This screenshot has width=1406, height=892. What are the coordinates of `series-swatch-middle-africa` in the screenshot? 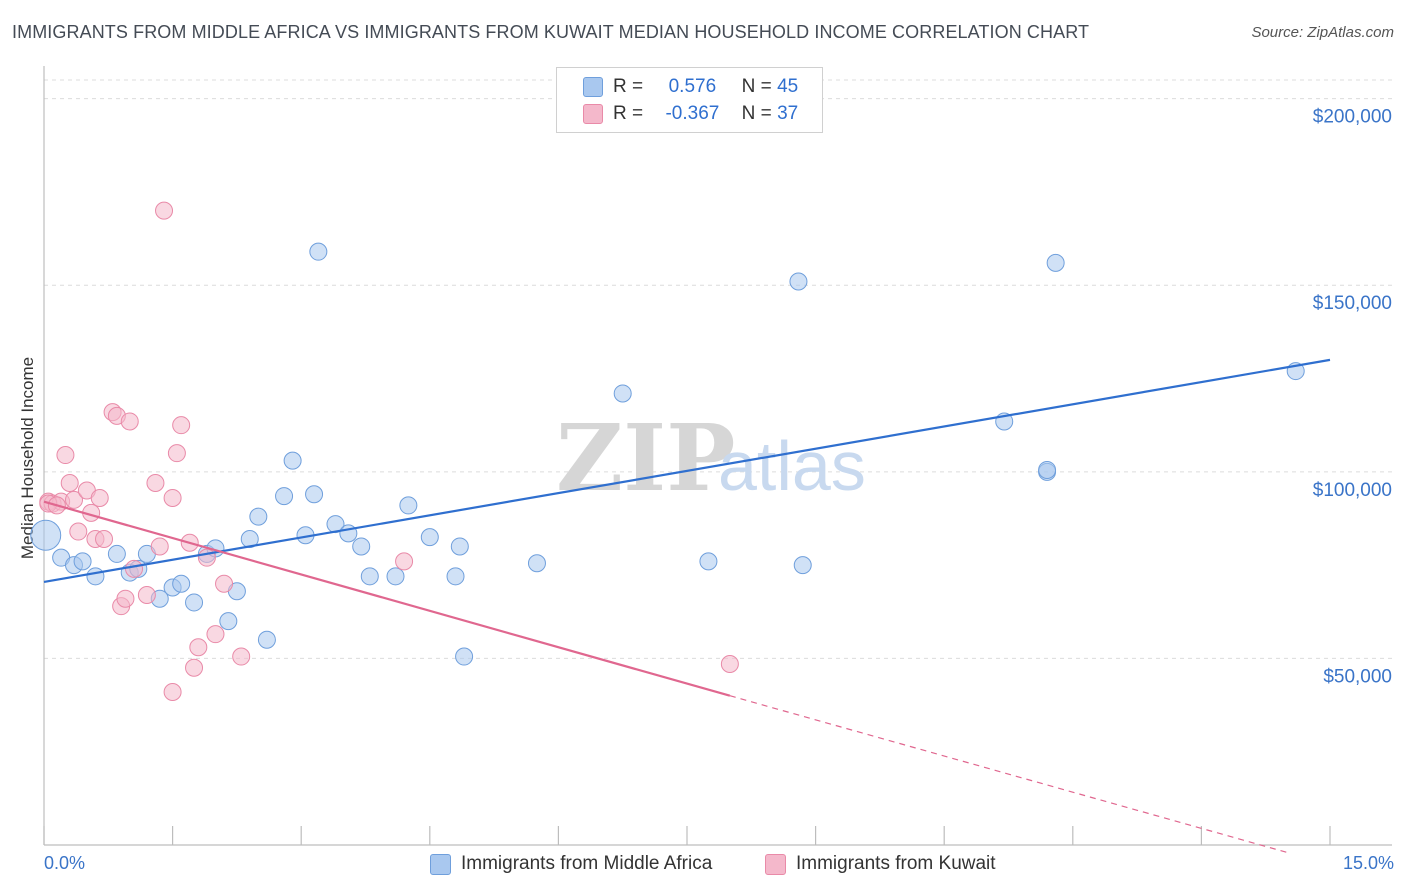 It's located at (440, 864).